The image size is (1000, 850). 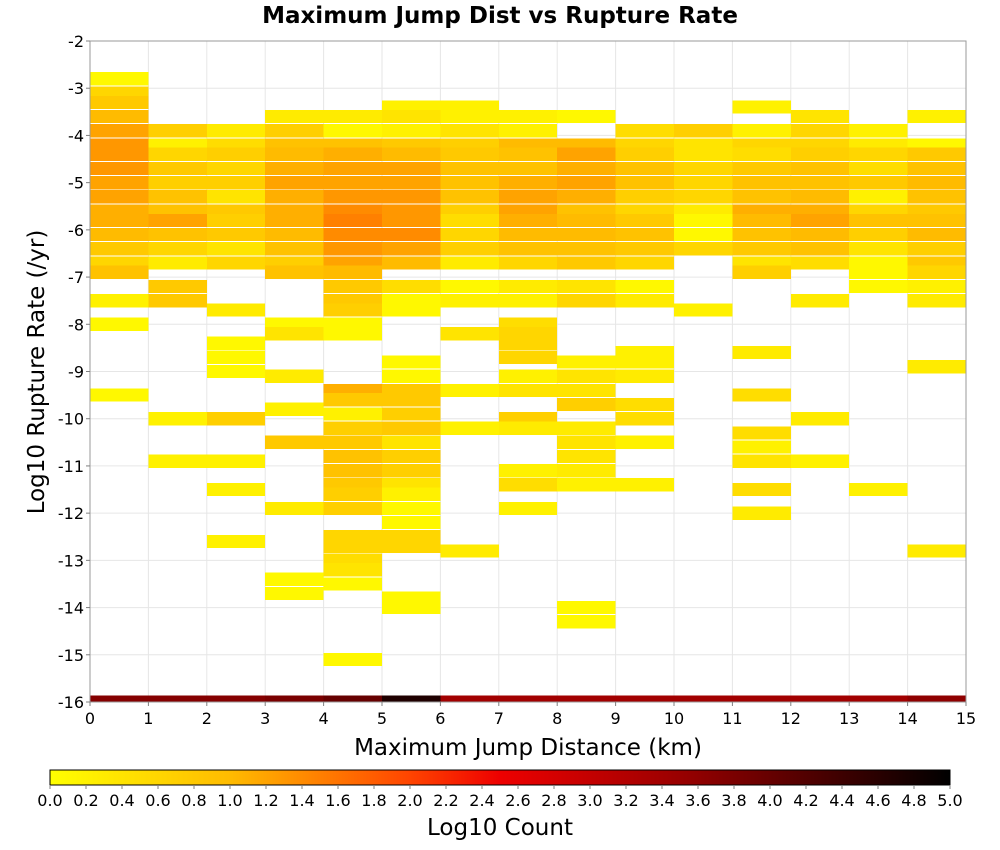 What do you see at coordinates (71, 419) in the screenshot?
I see `y-tick-label: -10` at bounding box center [71, 419].